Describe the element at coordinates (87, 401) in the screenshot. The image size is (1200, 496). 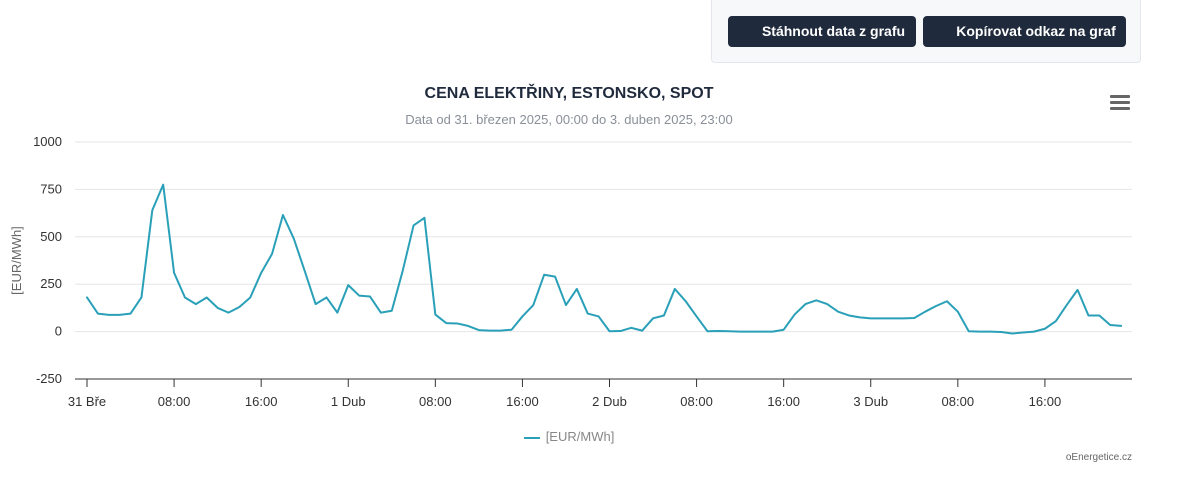
I see `x-tick-label: 31 Bře` at that location.